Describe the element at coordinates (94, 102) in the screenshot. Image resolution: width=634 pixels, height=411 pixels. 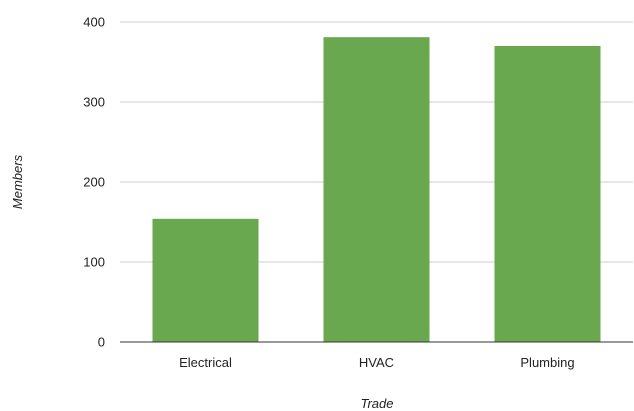
I see `y-tick-label: 300` at that location.